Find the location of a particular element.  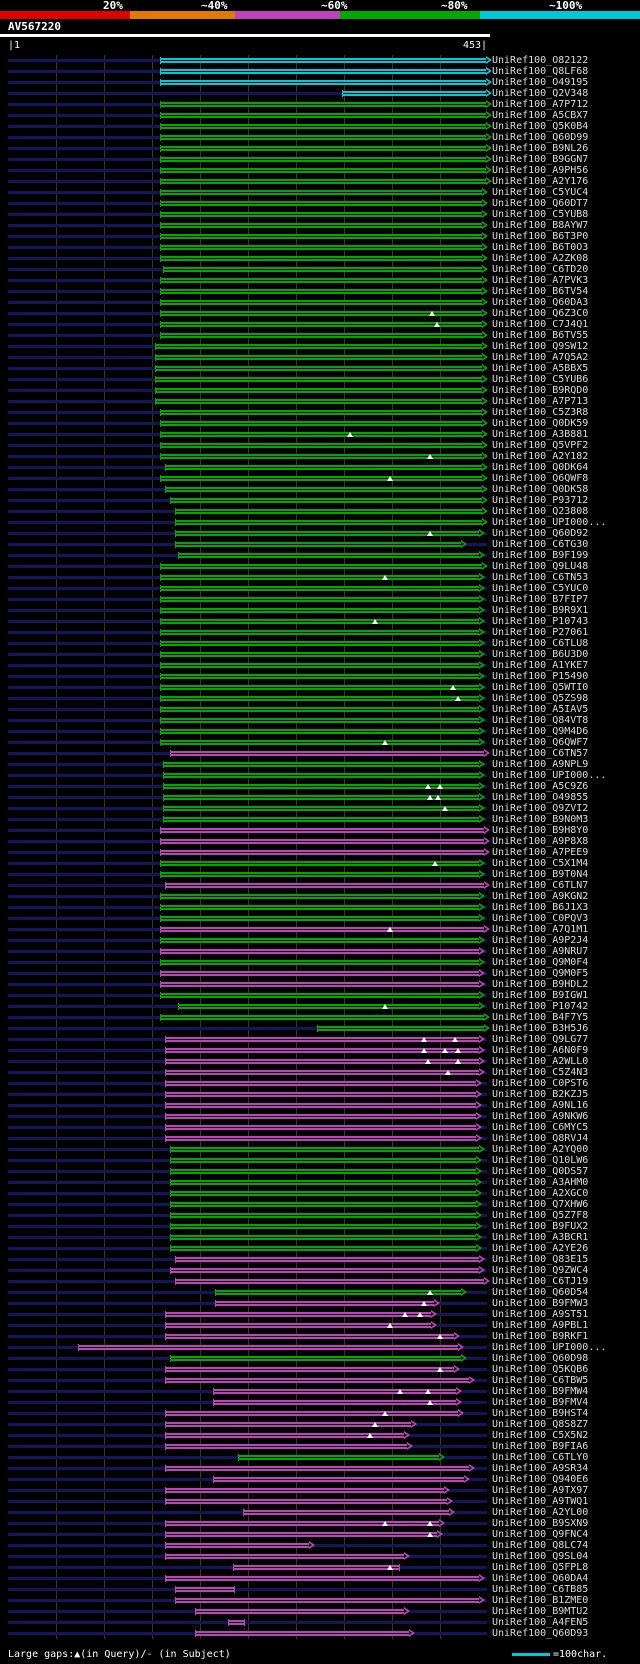

hit-label: UniRef100_B6J1X3 is located at coordinates (540, 907).